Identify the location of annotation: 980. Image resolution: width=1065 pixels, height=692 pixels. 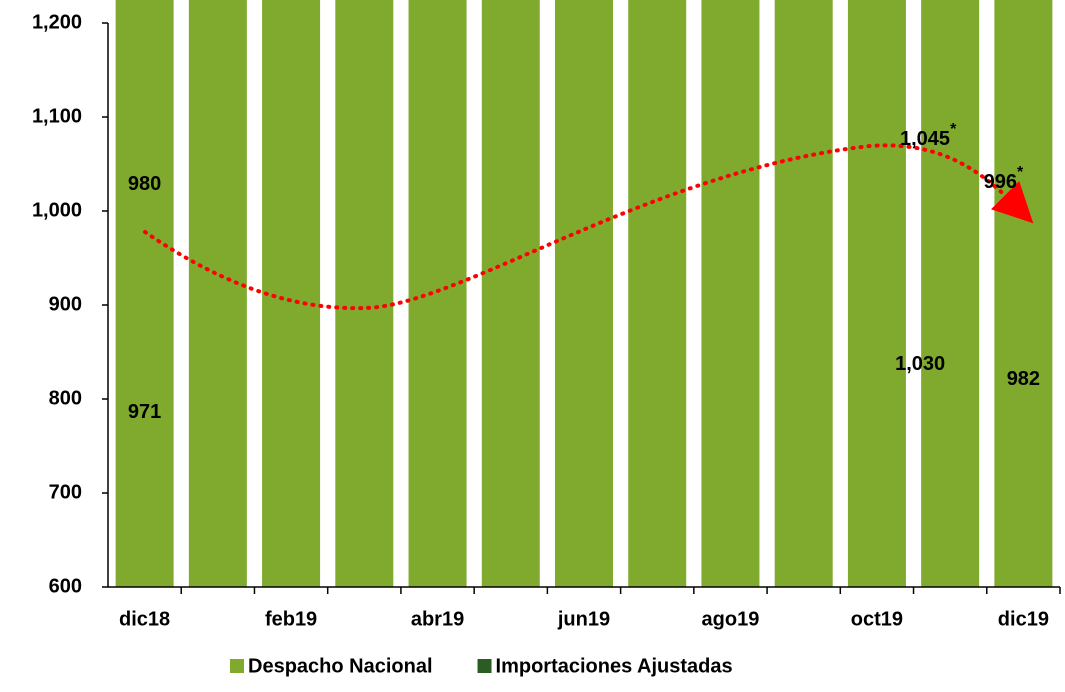
(144, 184).